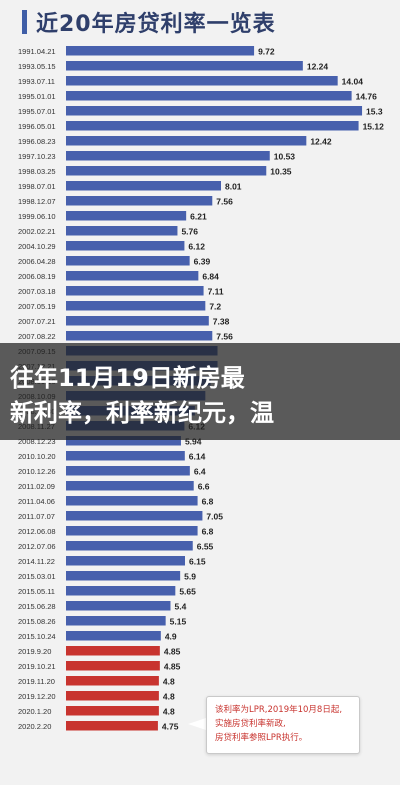  What do you see at coordinates (200, 472) in the screenshot?
I see `value-label: 6.4` at bounding box center [200, 472].